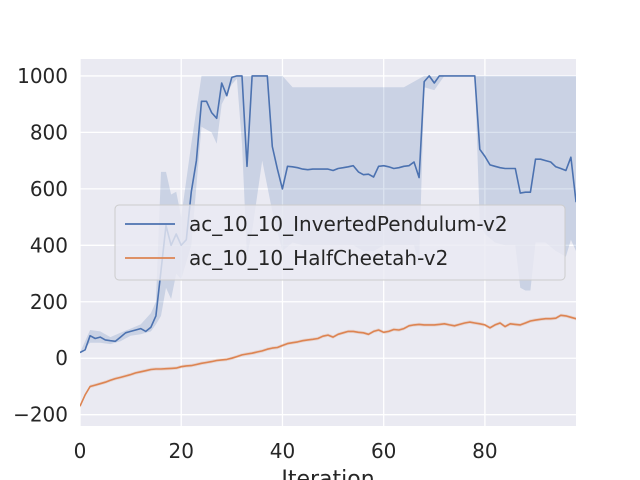 This screenshot has width=640, height=480. Describe the element at coordinates (318, 258) in the screenshot. I see `legend-label-1: ac_10_10_HalfCheetah-v2` at that location.